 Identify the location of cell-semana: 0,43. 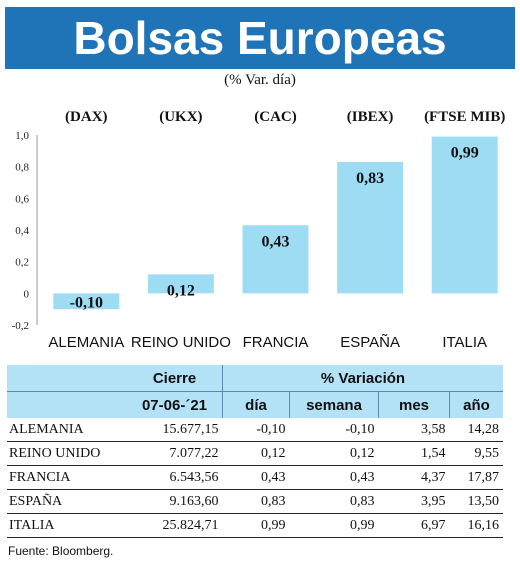
(334, 477).